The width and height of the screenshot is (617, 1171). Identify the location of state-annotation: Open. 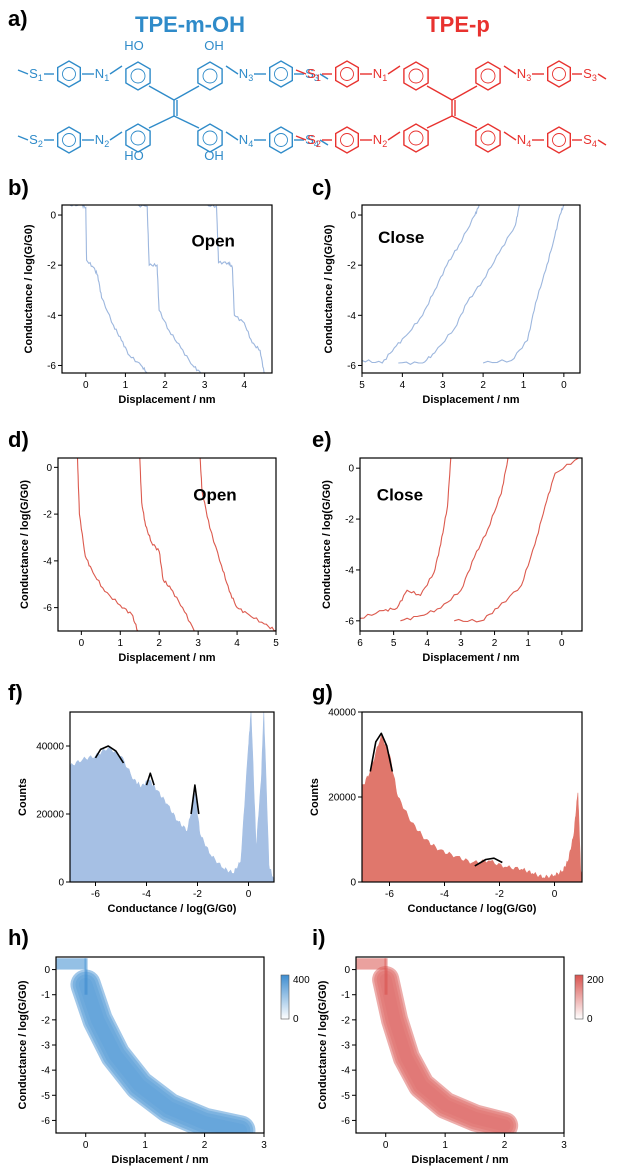
(214, 495).